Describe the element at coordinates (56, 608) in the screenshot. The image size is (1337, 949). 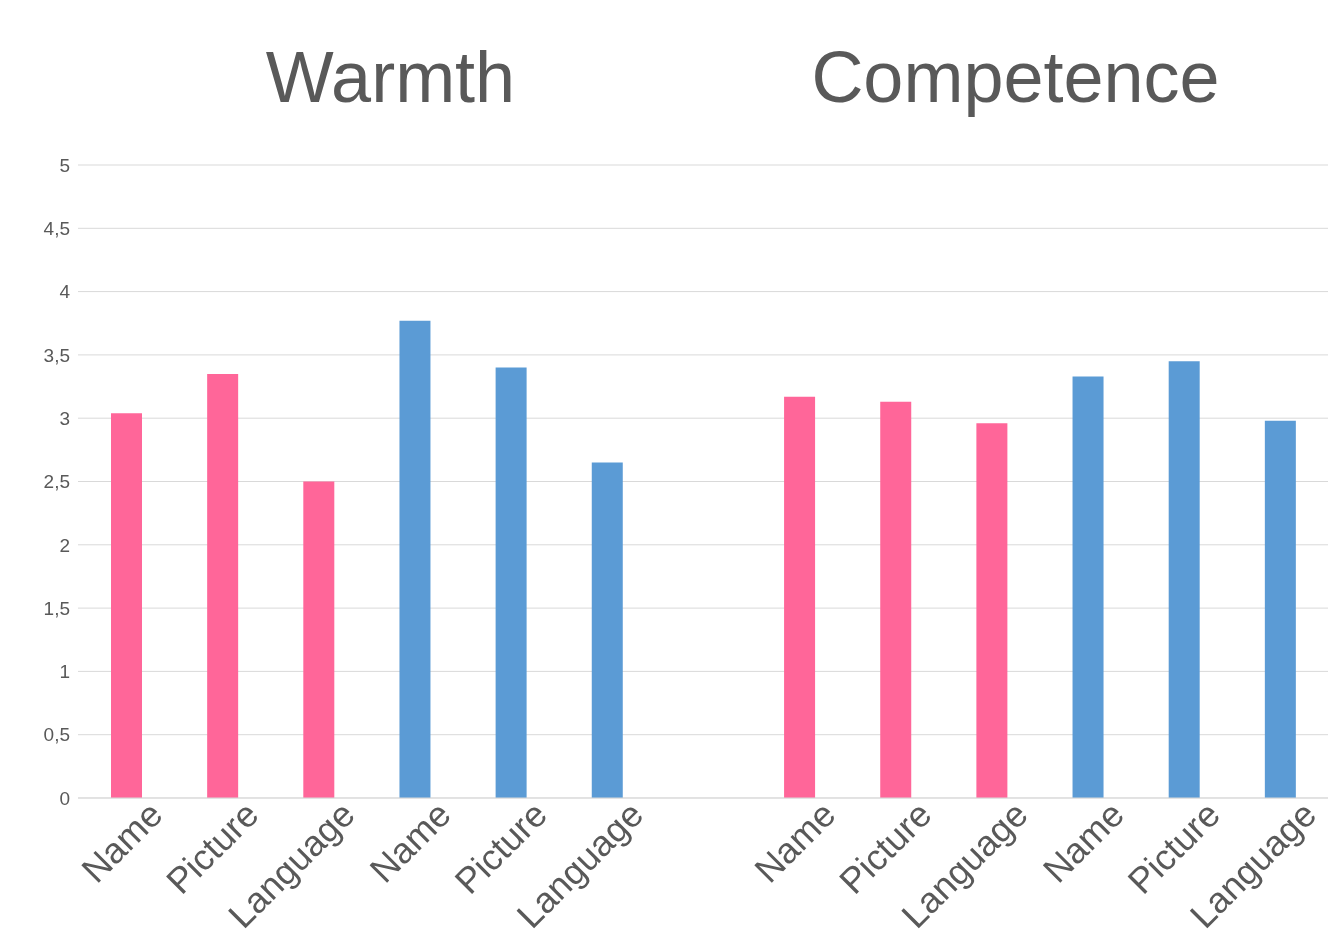
I see `y-tick-label: 1,5` at that location.